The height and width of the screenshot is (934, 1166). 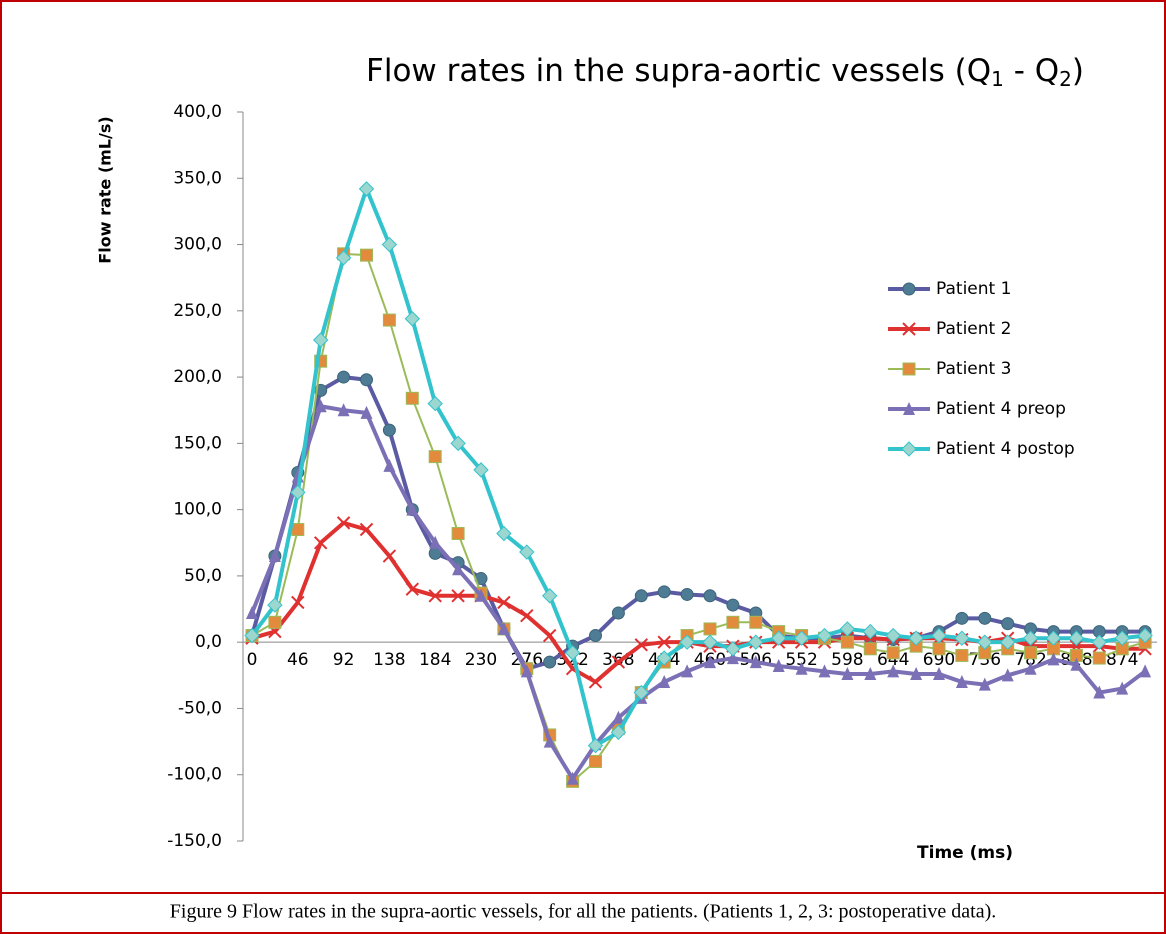 What do you see at coordinates (197, 112) in the screenshot?
I see `y-tick-label: 400,0` at bounding box center [197, 112].